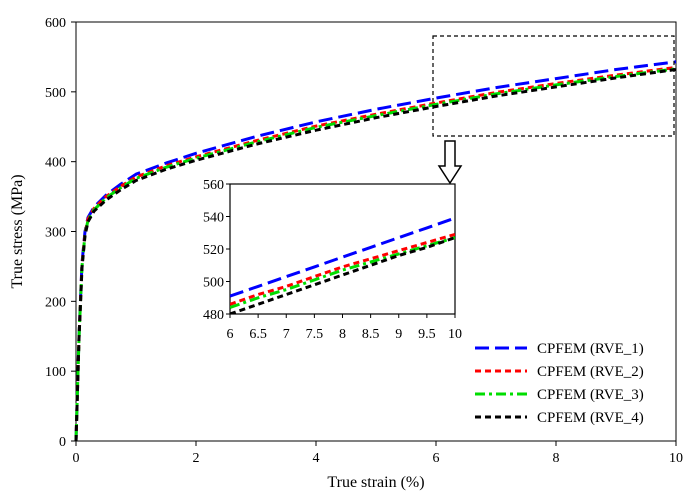 The height and width of the screenshot is (491, 683). Describe the element at coordinates (590, 372) in the screenshot. I see `legend-label-2: CPFEM (RVE_2)` at that location.